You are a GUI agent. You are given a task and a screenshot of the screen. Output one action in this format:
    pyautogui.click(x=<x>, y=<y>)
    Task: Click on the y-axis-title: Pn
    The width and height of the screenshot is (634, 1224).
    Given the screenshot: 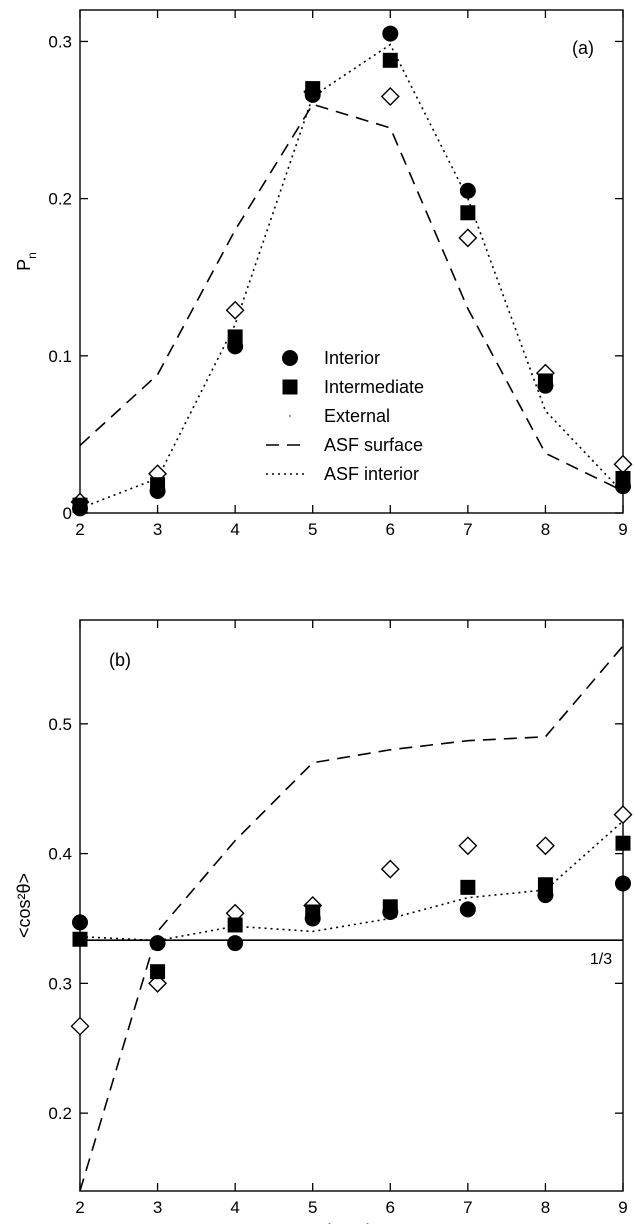 What is the action you would take?
    pyautogui.click(x=26, y=261)
    